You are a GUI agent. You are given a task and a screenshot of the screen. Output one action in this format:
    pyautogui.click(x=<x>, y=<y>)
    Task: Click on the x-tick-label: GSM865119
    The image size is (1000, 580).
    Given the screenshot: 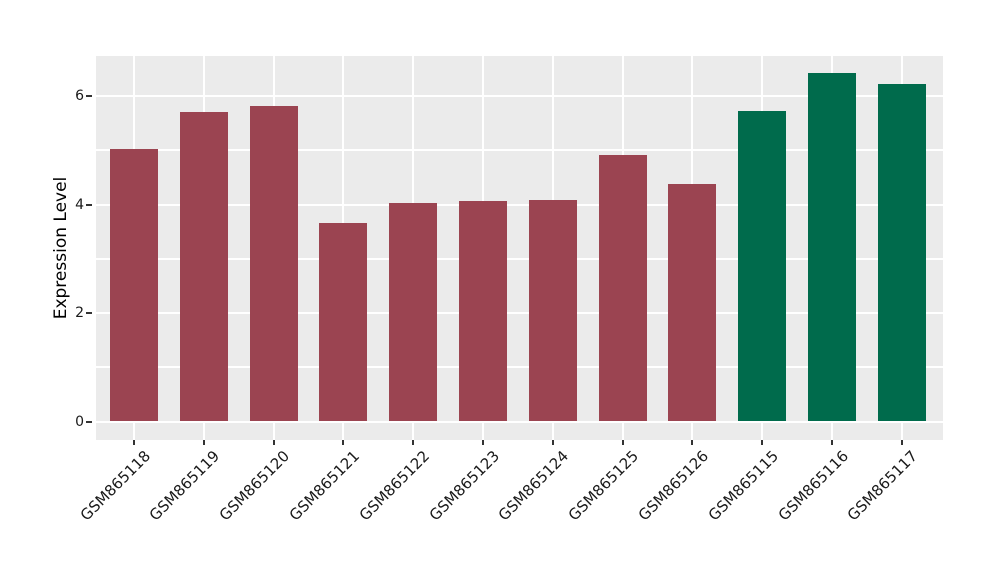 What is the action you would take?
    pyautogui.click(x=185, y=486)
    